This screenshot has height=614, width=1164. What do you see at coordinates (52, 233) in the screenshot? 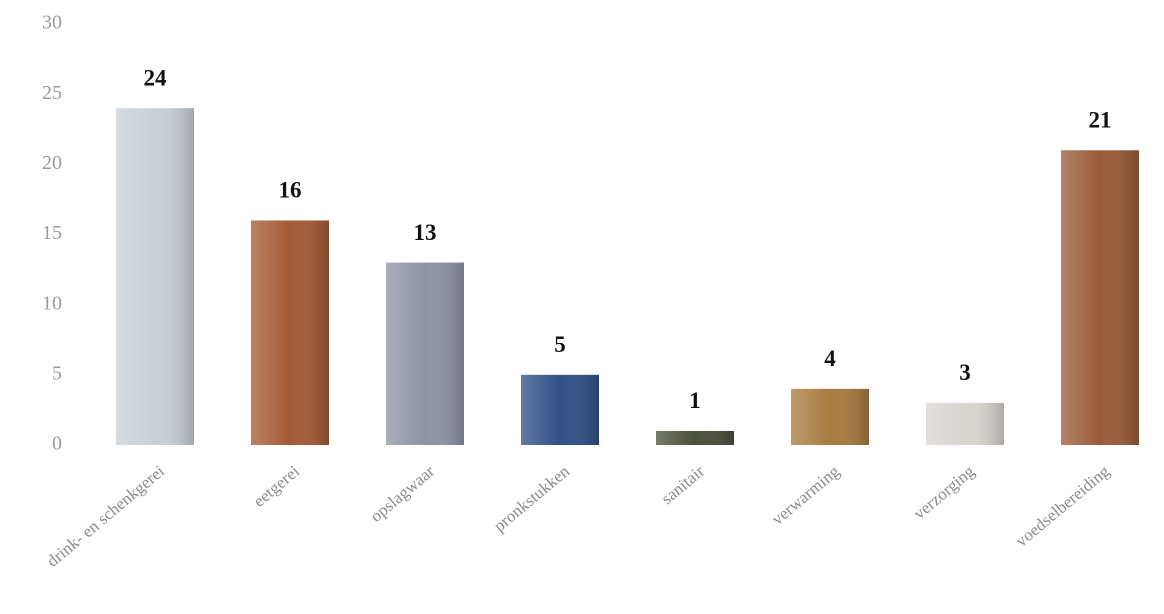
I see `y-tick-label: 15` at bounding box center [52, 233].